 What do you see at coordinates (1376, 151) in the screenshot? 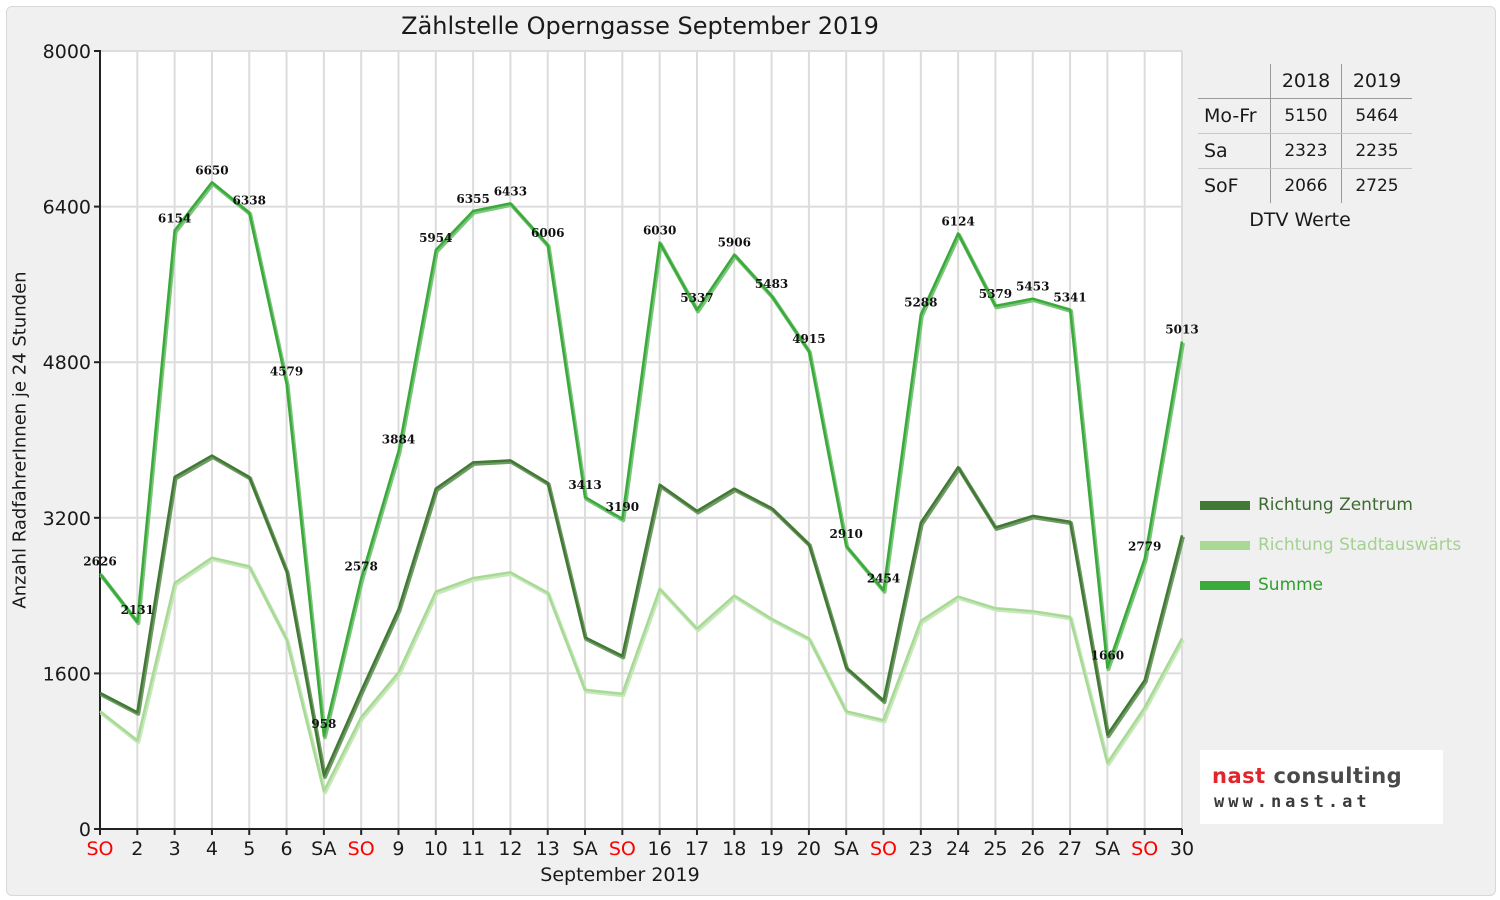
I see `dtv-value-2019: 2235` at bounding box center [1376, 151].